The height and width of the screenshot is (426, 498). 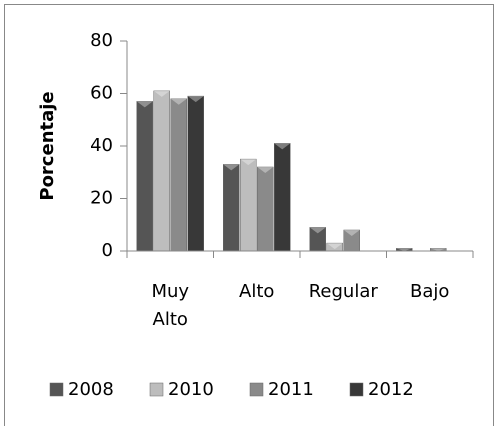 I want to click on x-tick-label: Muy Alto, so click(x=170, y=305).